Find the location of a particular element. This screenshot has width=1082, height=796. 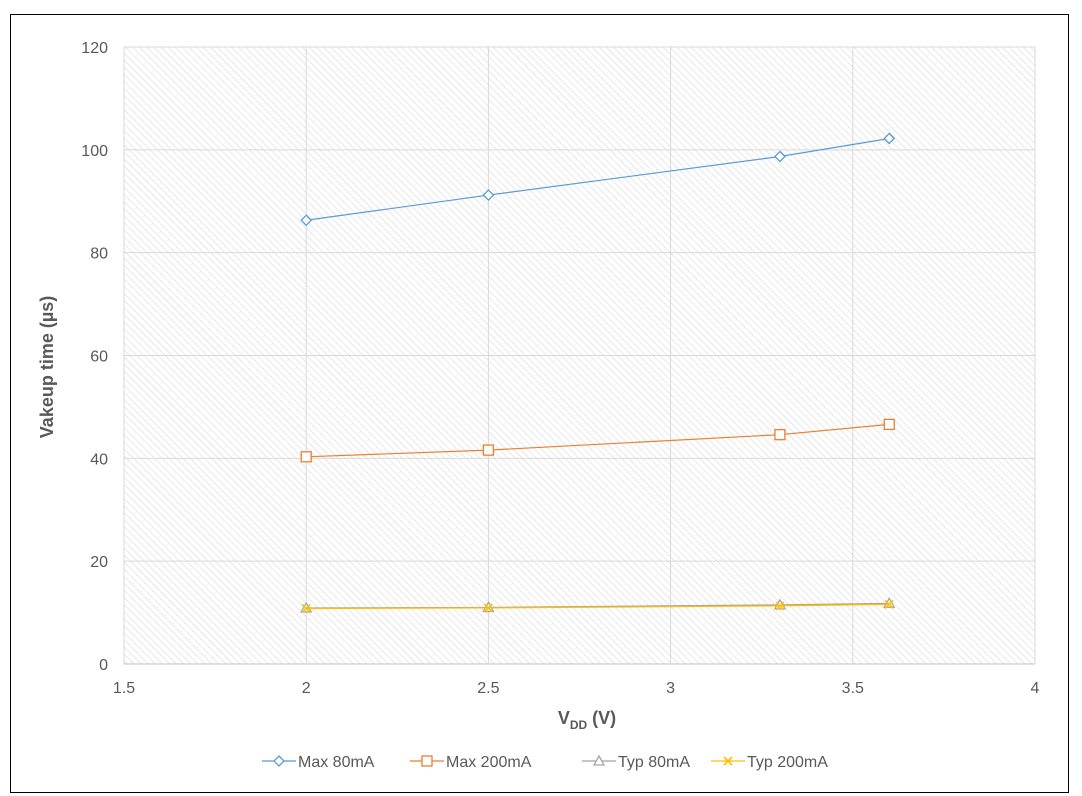

x-tick-label: 2.5 is located at coordinates (488, 688).